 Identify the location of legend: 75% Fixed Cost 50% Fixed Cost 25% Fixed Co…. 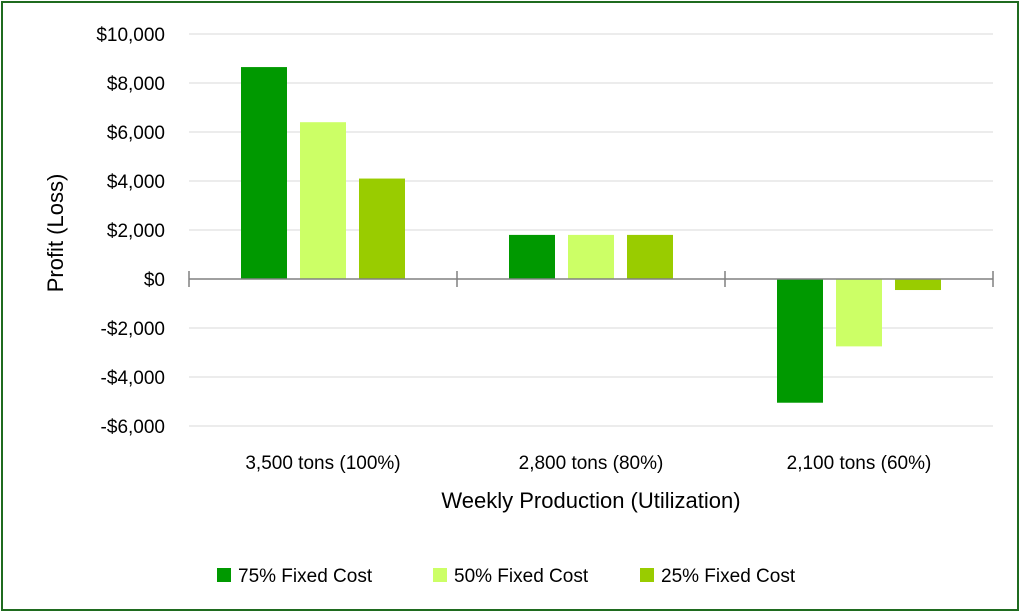
(506, 576).